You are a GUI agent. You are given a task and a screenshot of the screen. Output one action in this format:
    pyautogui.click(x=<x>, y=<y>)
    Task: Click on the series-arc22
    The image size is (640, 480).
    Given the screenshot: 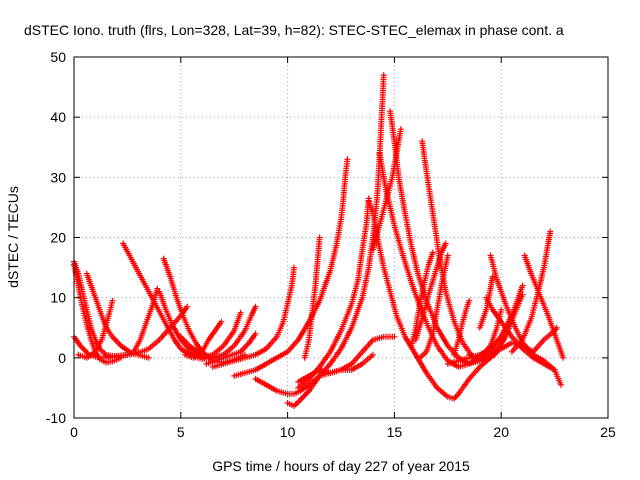 What is the action you would take?
    pyautogui.click(x=387, y=189)
    